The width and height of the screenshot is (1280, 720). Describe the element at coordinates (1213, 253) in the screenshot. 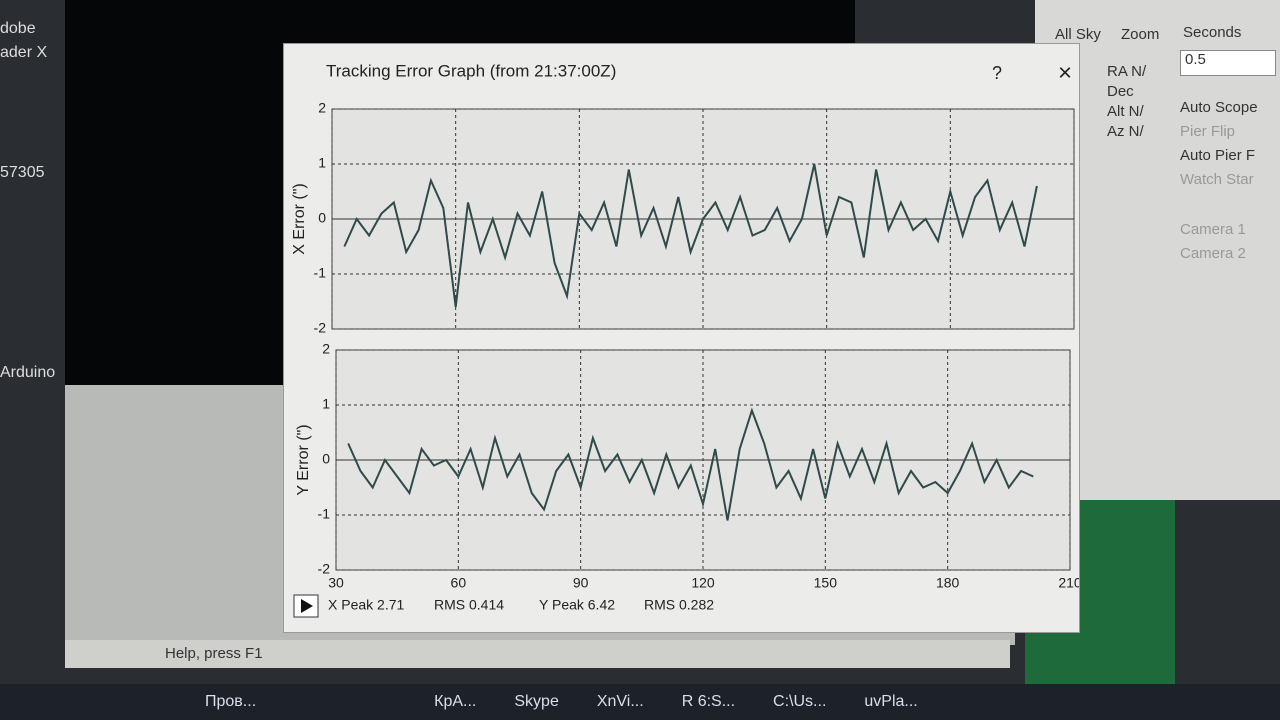

I see `radio: Camera 2` at that location.